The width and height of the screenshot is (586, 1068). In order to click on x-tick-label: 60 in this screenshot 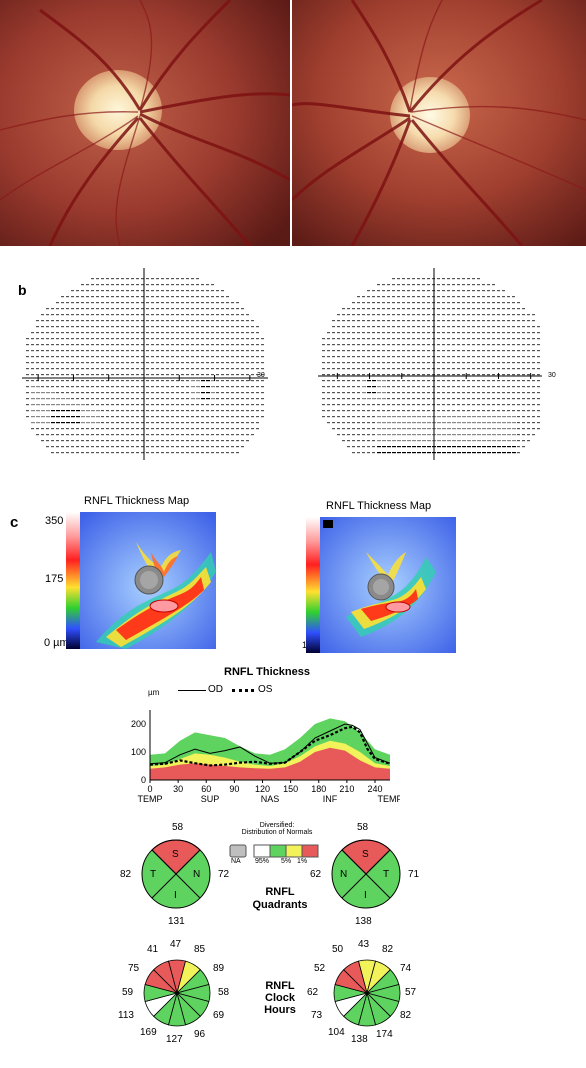, I will do `click(206, 789)`.